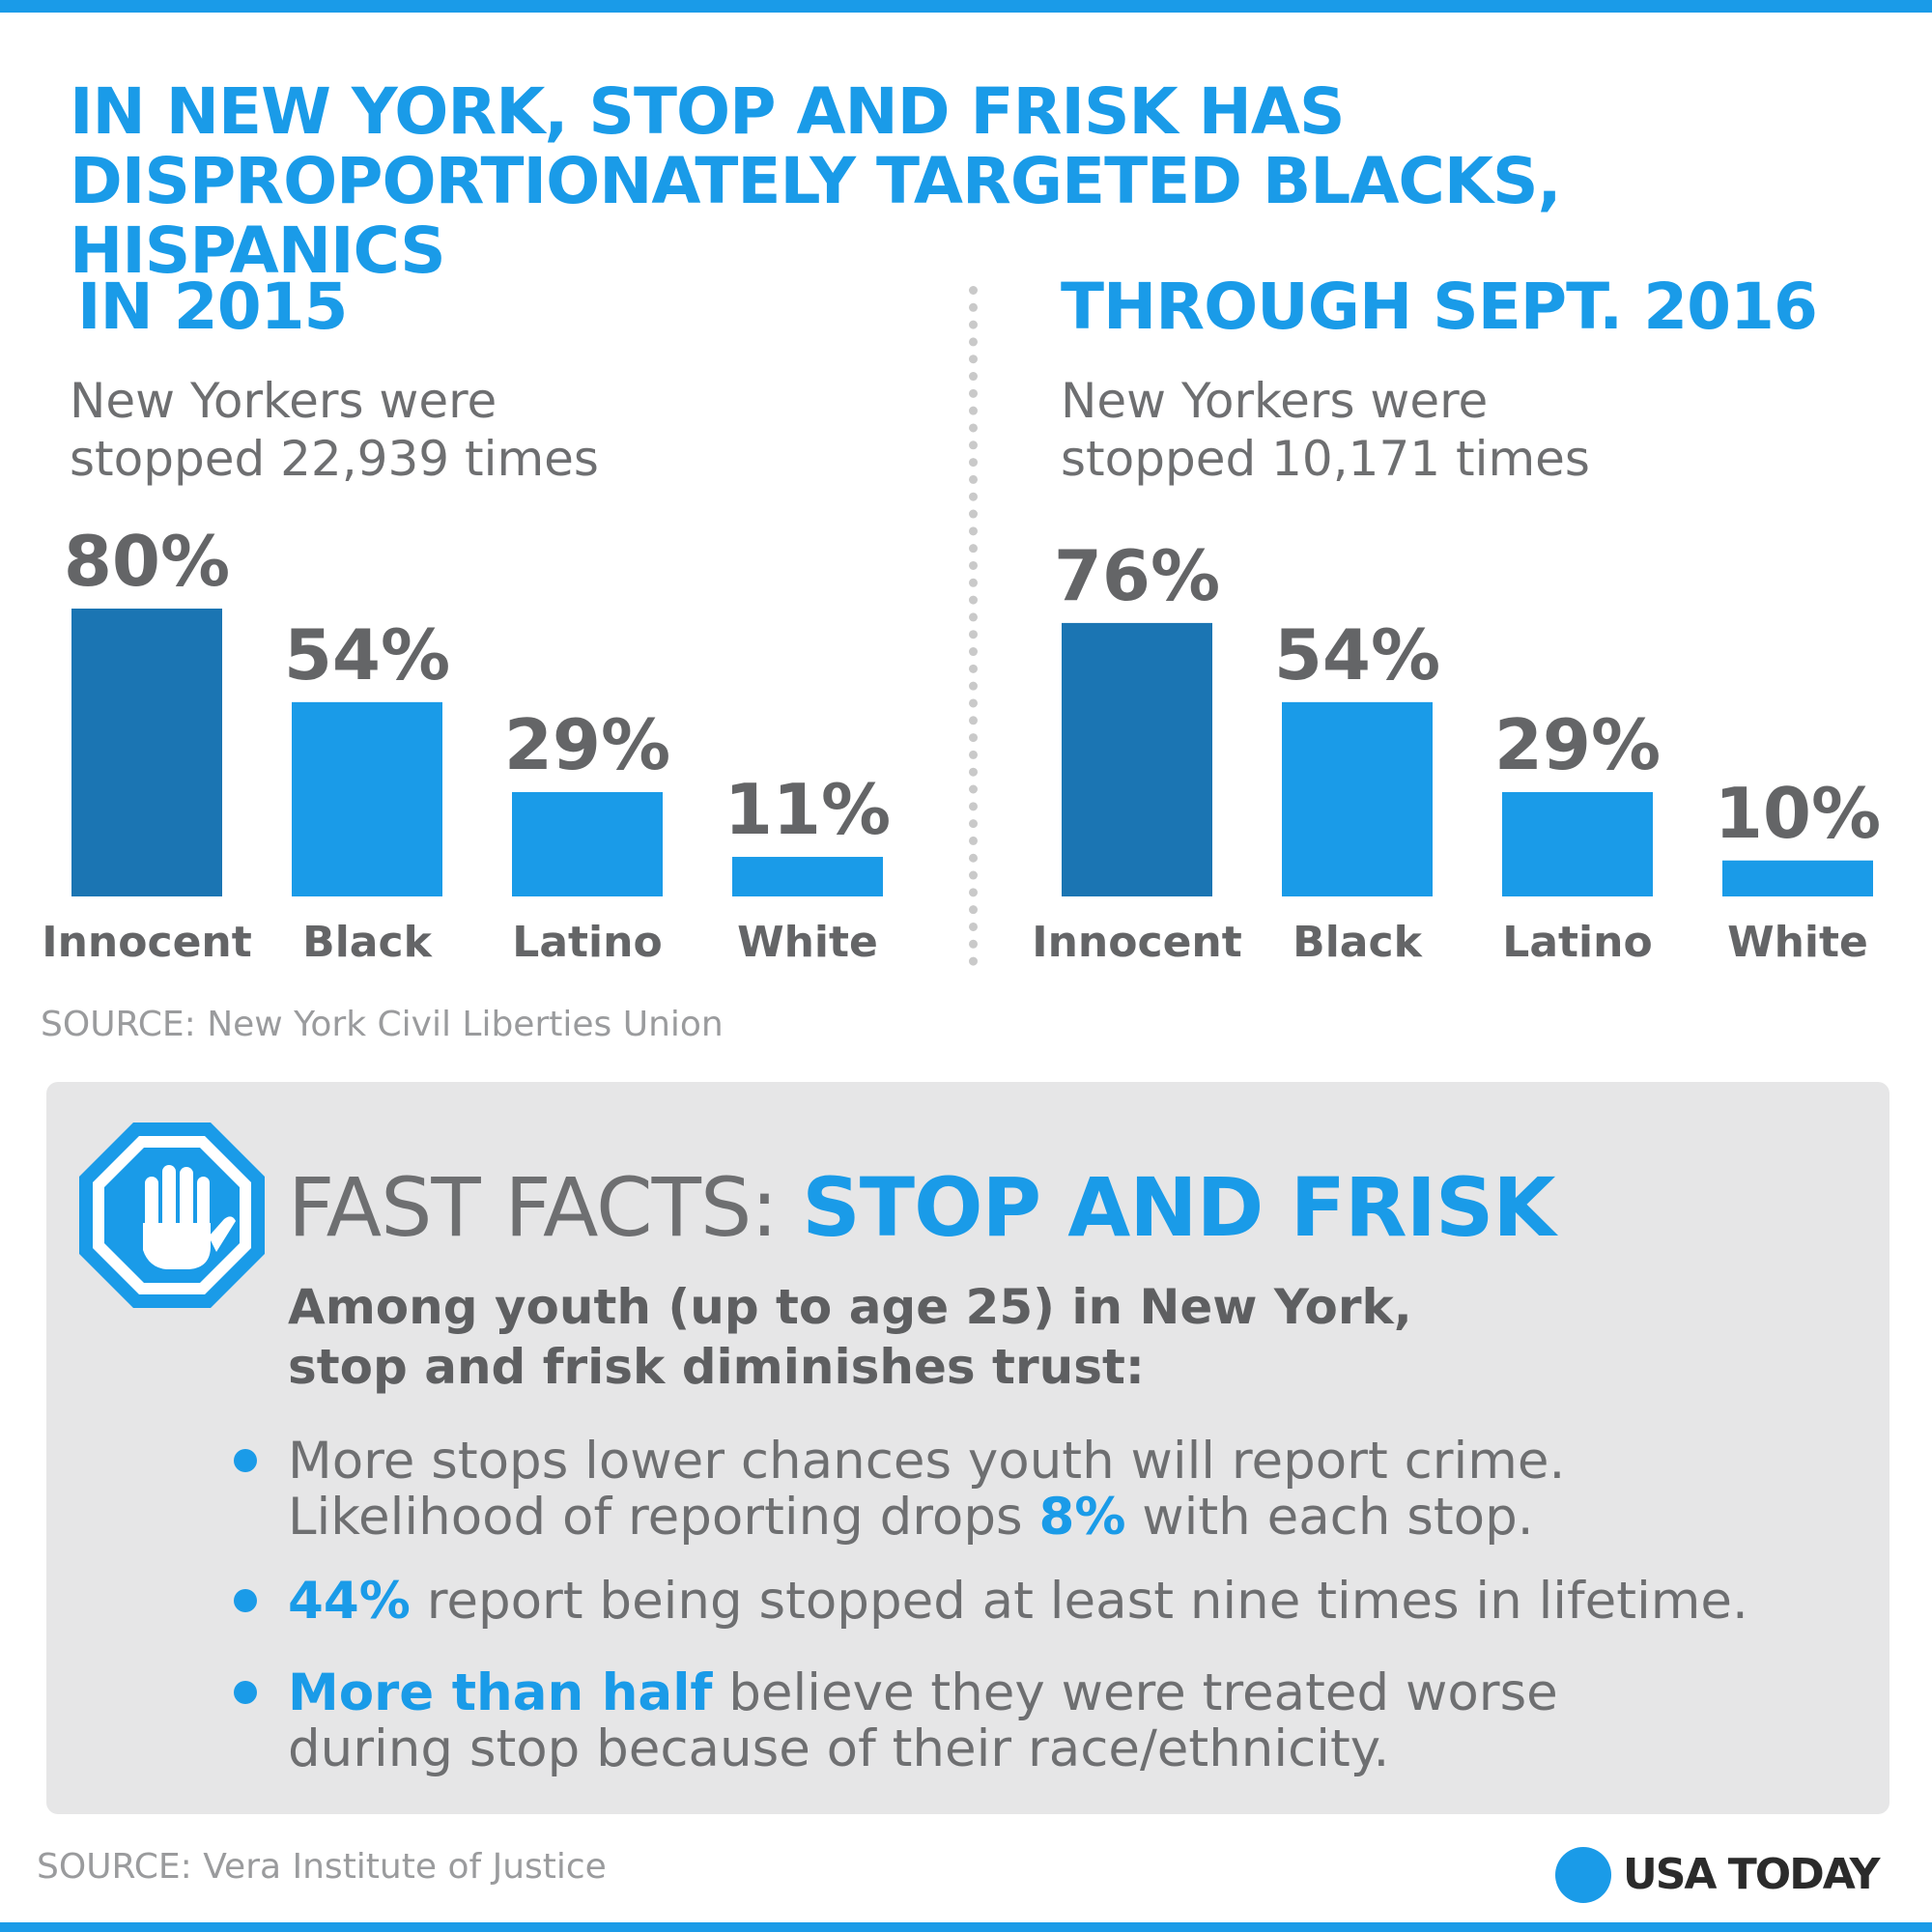 This screenshot has height=1932, width=1932. What do you see at coordinates (1456, 751) in the screenshot?
I see `bar-chart-2016: 76% Innocent 54% Black 29% Latino 10% White` at bounding box center [1456, 751].